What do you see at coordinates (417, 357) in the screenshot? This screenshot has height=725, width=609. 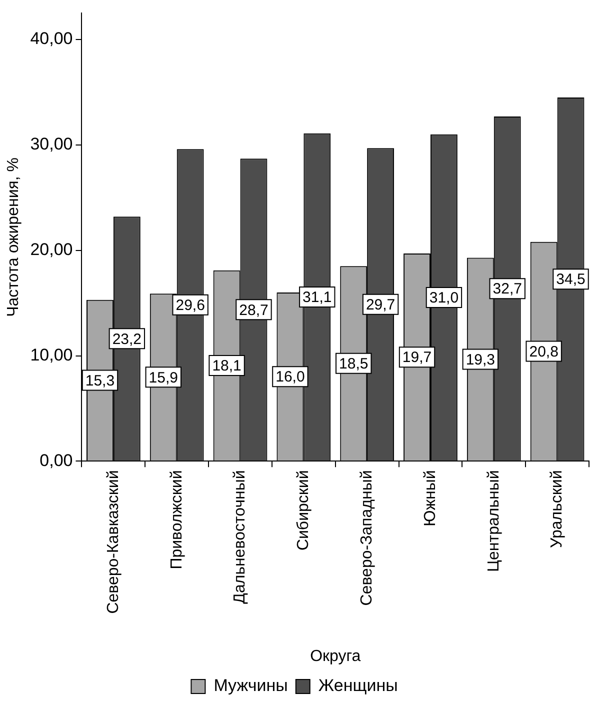 I see `data-label: 19,7` at bounding box center [417, 357].